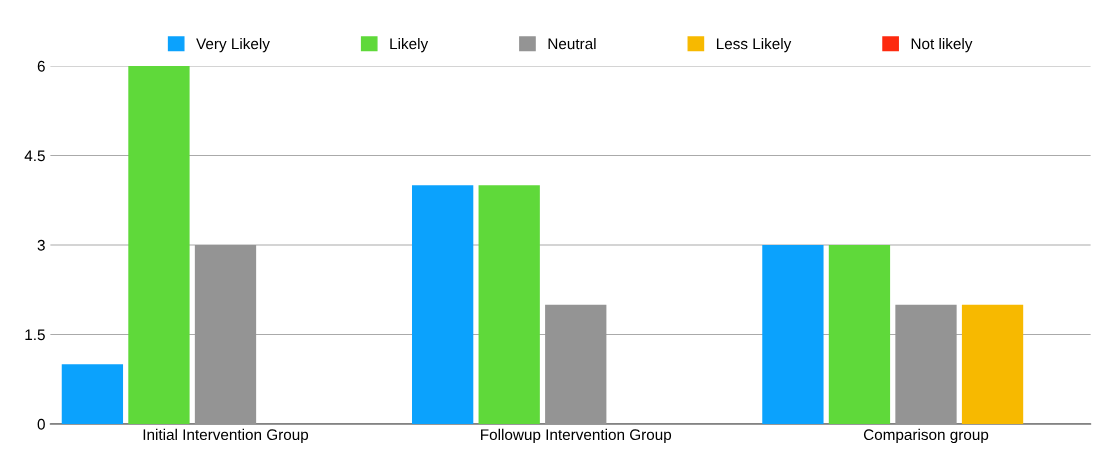  I want to click on legend-label: Neutral, so click(572, 44).